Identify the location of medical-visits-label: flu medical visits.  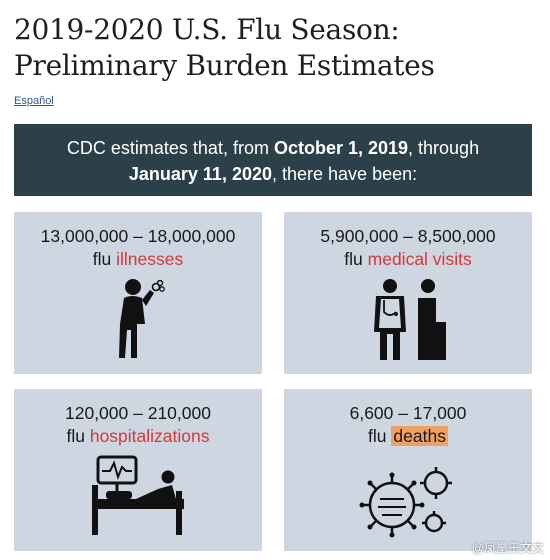
(408, 259).